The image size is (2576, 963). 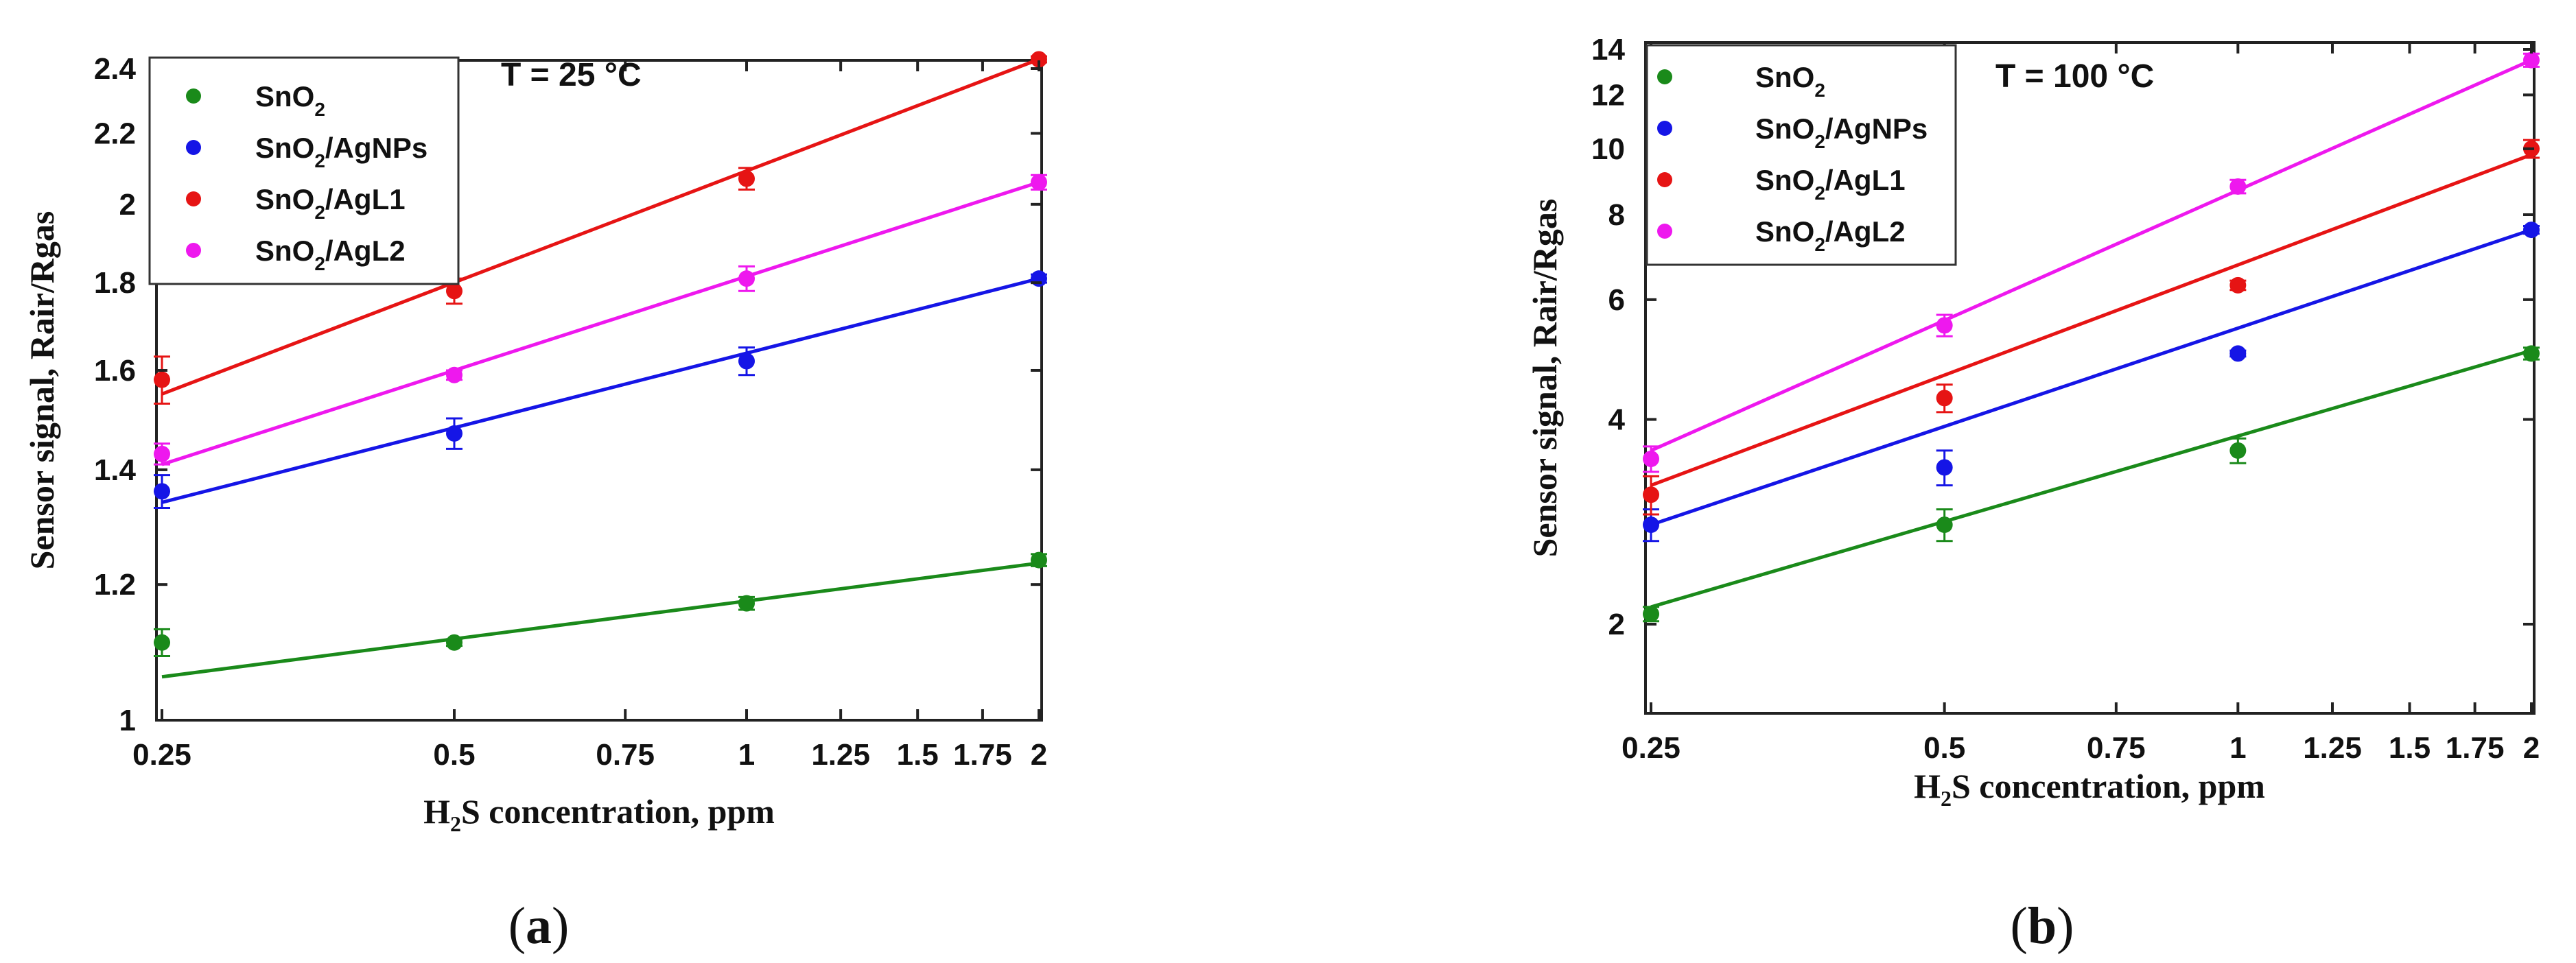 What do you see at coordinates (1617, 419) in the screenshot?
I see `y-tick-label: 4` at bounding box center [1617, 419].